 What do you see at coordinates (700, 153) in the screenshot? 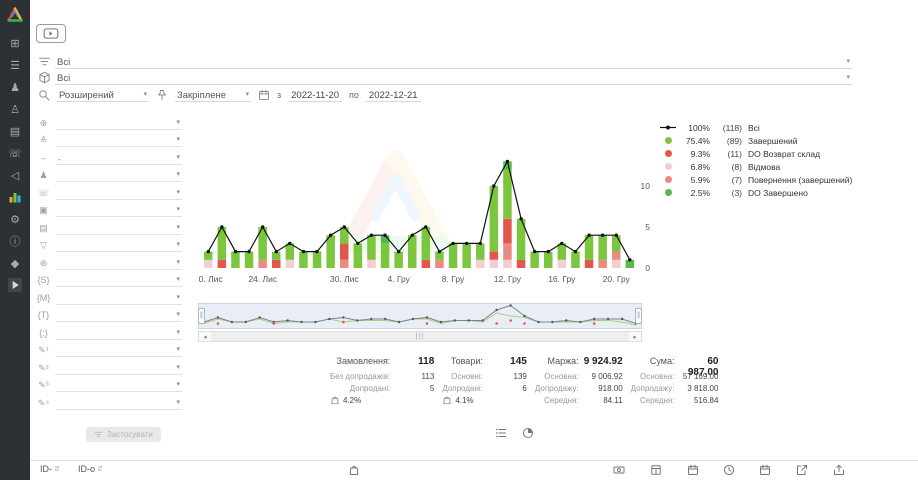
I see `legend-pct: 9.3%` at bounding box center [700, 153].